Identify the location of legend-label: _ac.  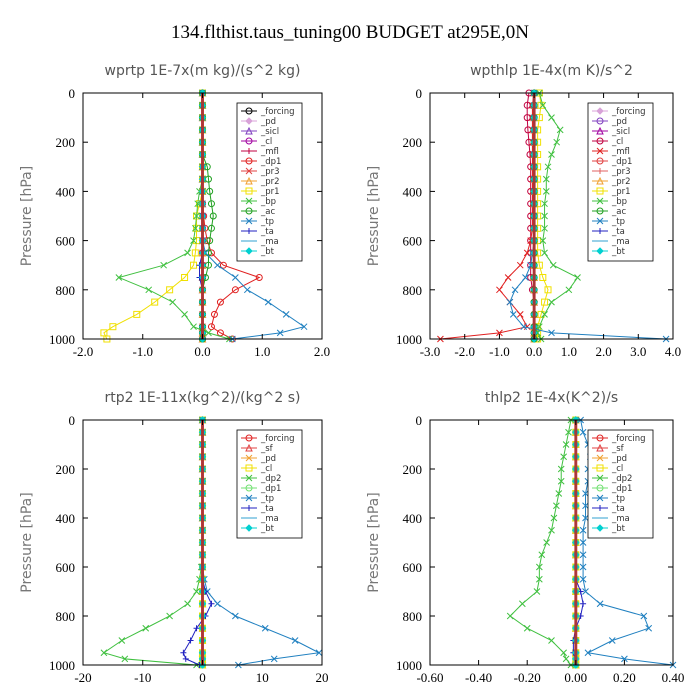
(267, 212).